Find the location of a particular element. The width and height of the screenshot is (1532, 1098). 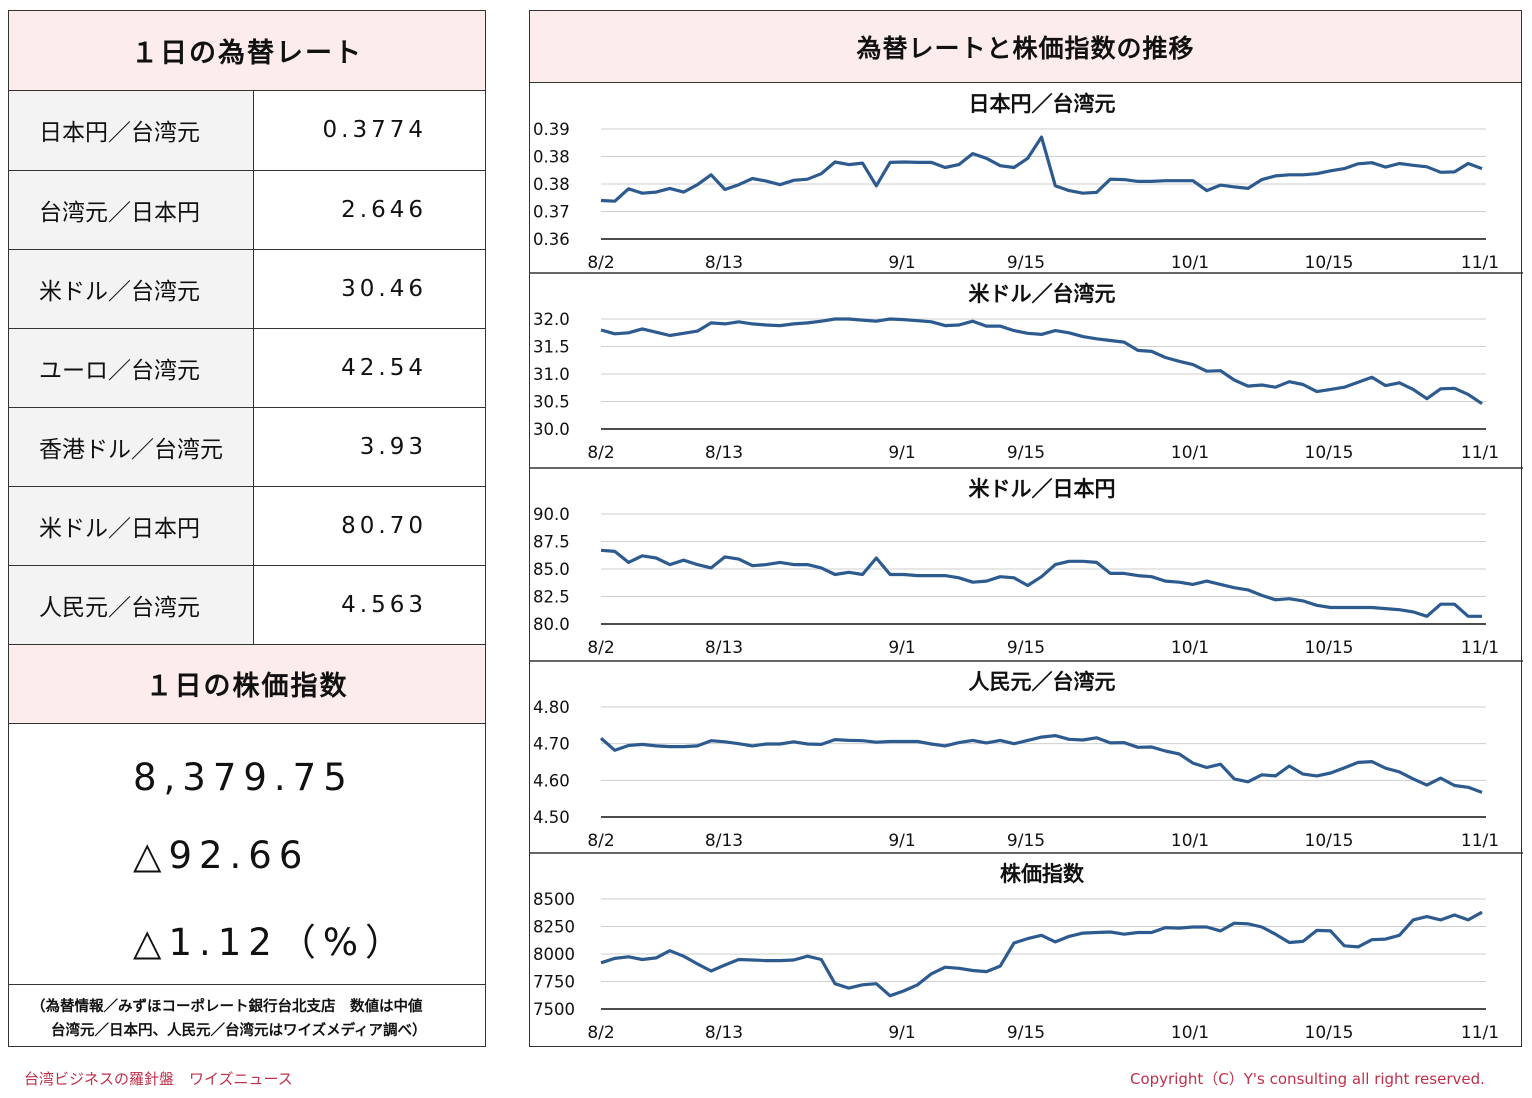

rate-pair-label: 米ドル／台湾元 is located at coordinates (131, 289).